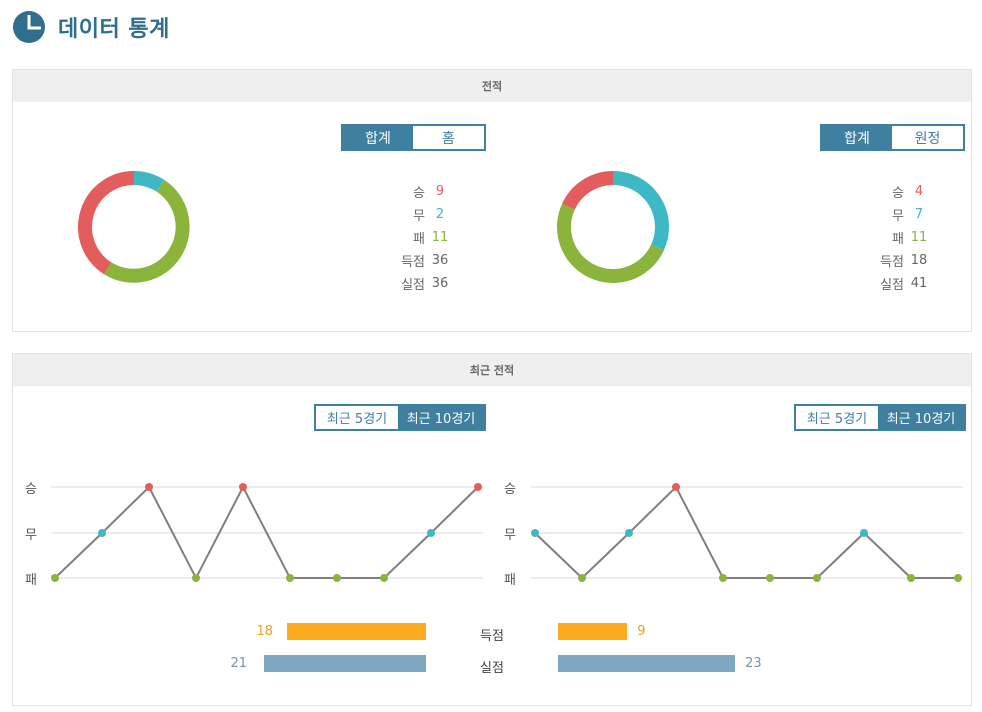  What do you see at coordinates (31, 489) in the screenshot?
I see `left-y-label-win: 승` at bounding box center [31, 489].